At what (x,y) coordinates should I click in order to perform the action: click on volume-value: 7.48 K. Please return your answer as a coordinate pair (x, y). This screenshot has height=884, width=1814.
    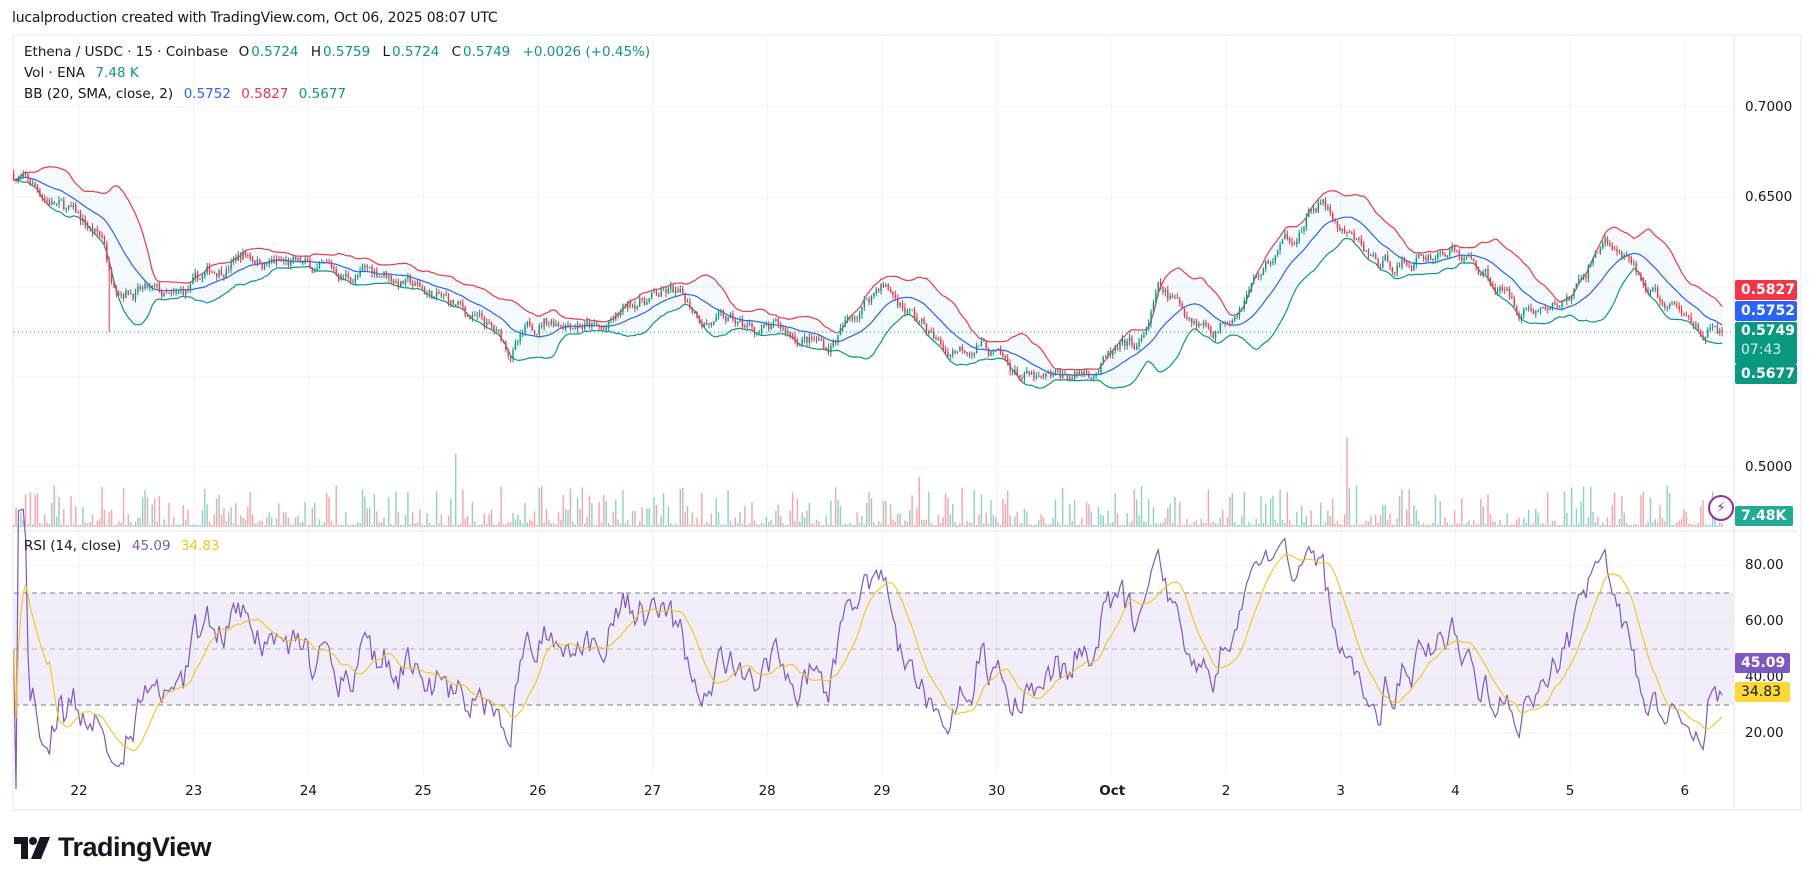
    Looking at the image, I should click on (117, 73).